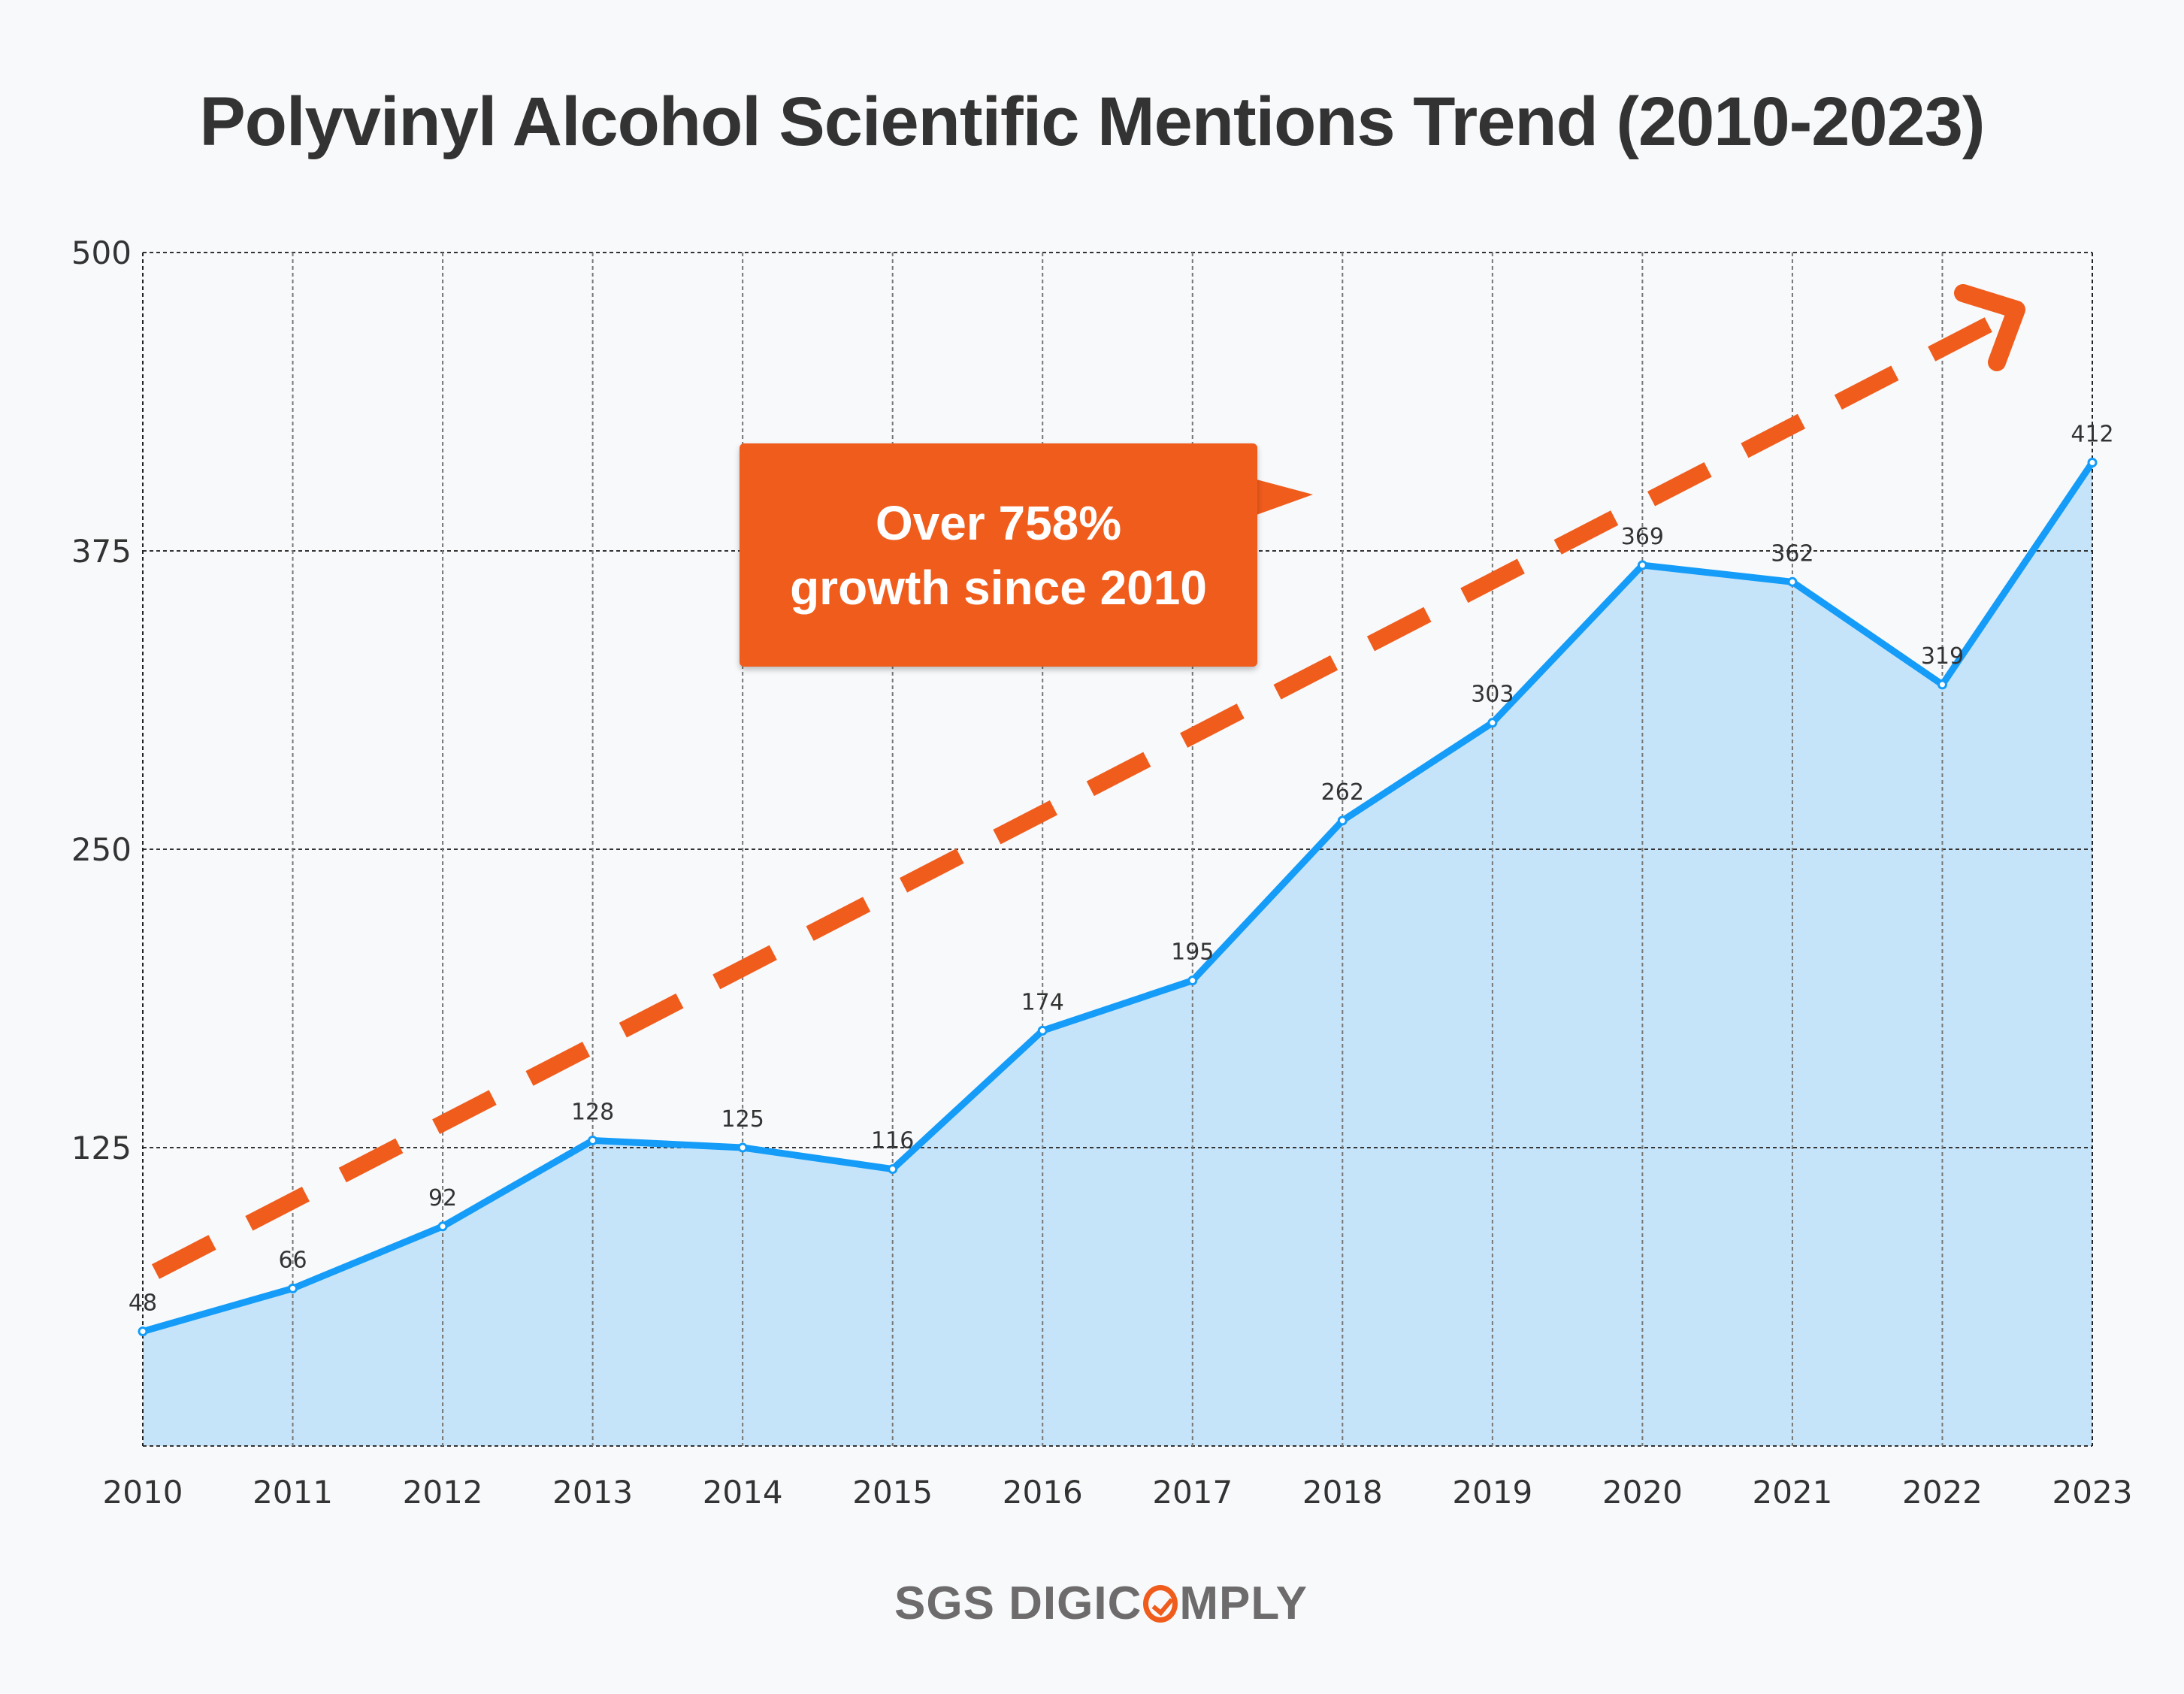  What do you see at coordinates (442, 1198) in the screenshot?
I see `data-label: 92` at bounding box center [442, 1198].